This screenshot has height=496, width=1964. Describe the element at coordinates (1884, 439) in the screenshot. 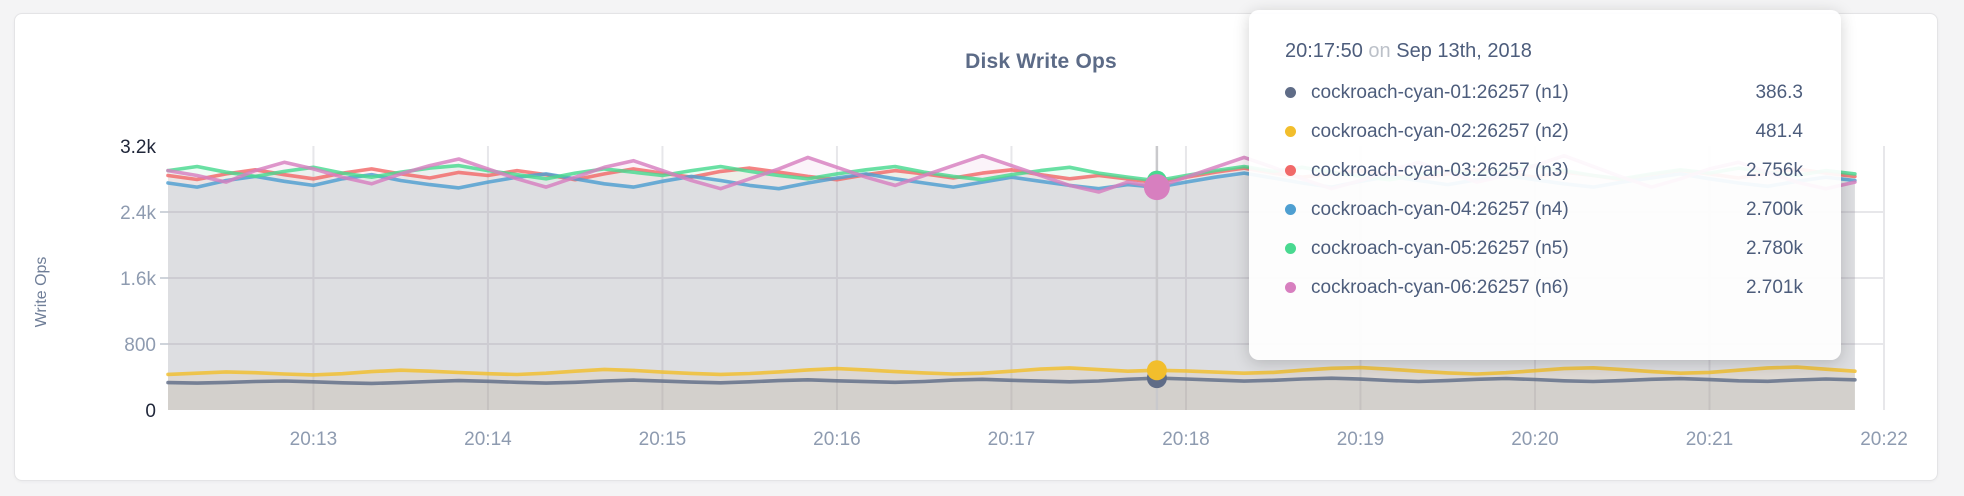

I see `x-tick-label: 20:22` at that location.